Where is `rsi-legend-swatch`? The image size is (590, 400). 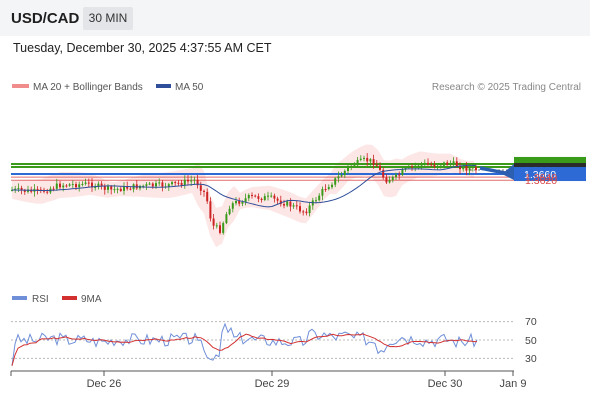
rsi-legend-swatch is located at coordinates (19, 298).